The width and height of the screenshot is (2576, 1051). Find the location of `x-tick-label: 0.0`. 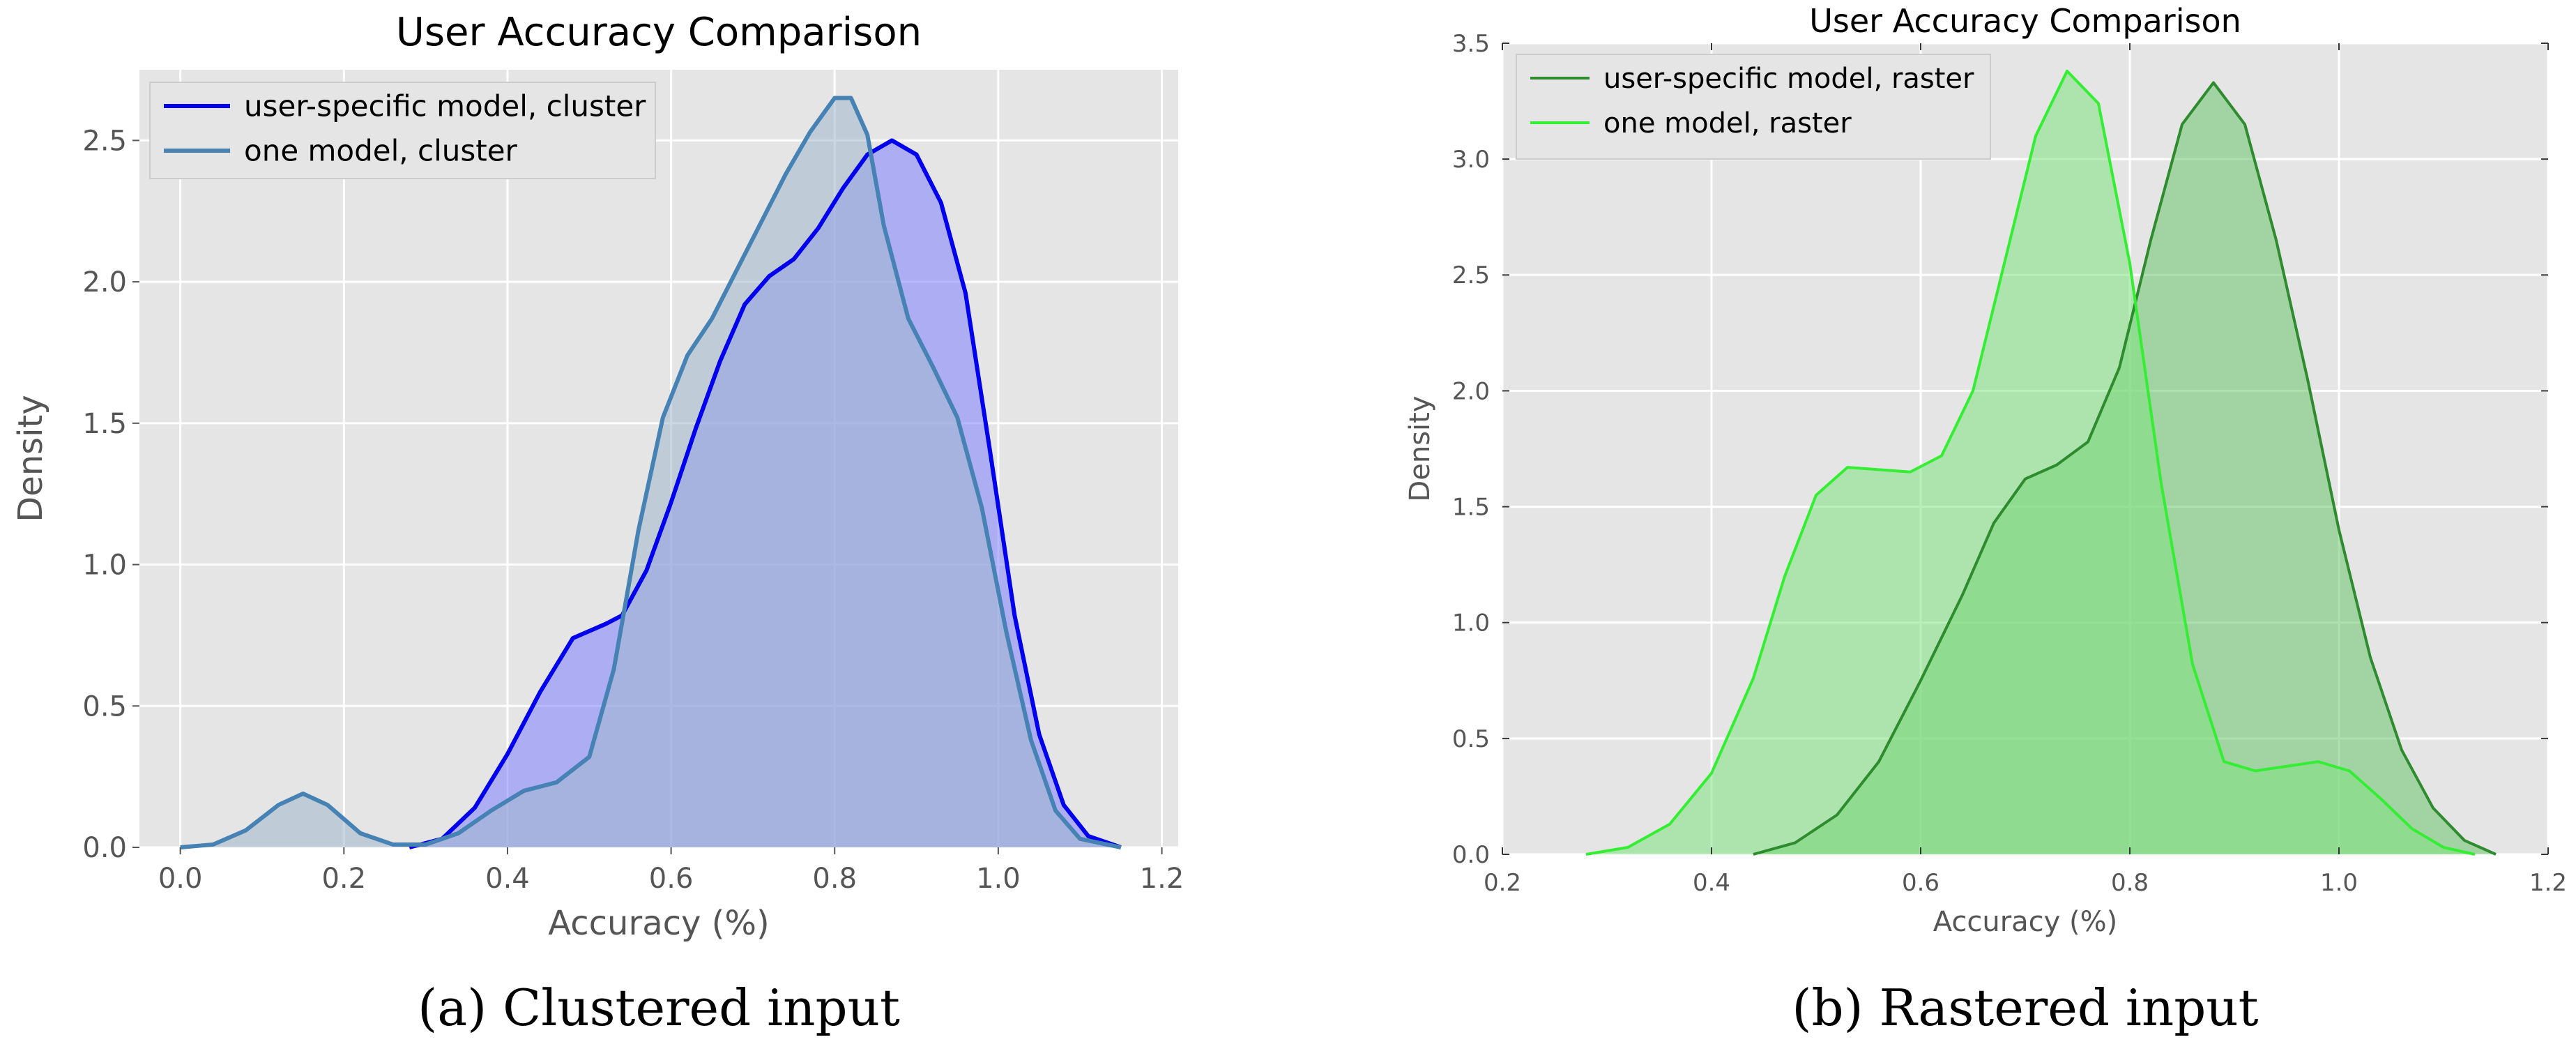

x-tick-label: 0.0 is located at coordinates (180, 879).